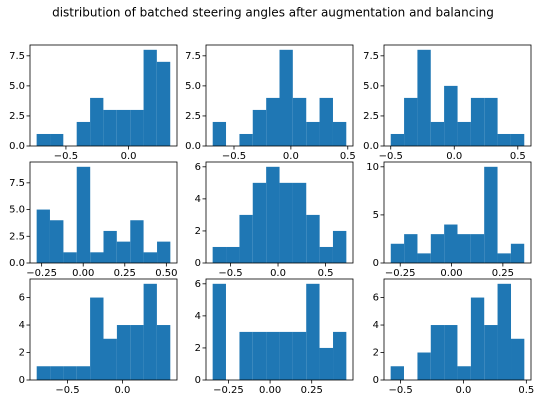  Describe the element at coordinates (270, 390) in the screenshot. I see `x-tick-label: 0.00` at that location.